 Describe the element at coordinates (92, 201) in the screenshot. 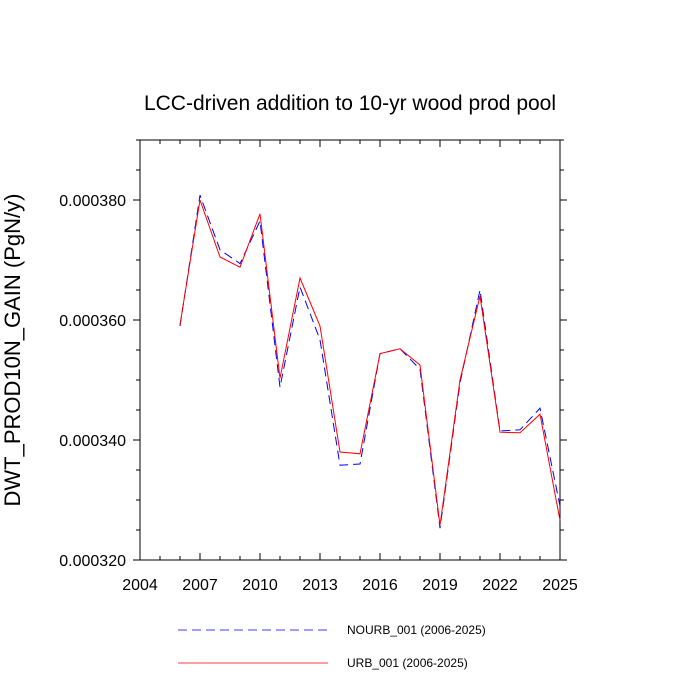

I see `y-tick-label: 0.000380` at that location.